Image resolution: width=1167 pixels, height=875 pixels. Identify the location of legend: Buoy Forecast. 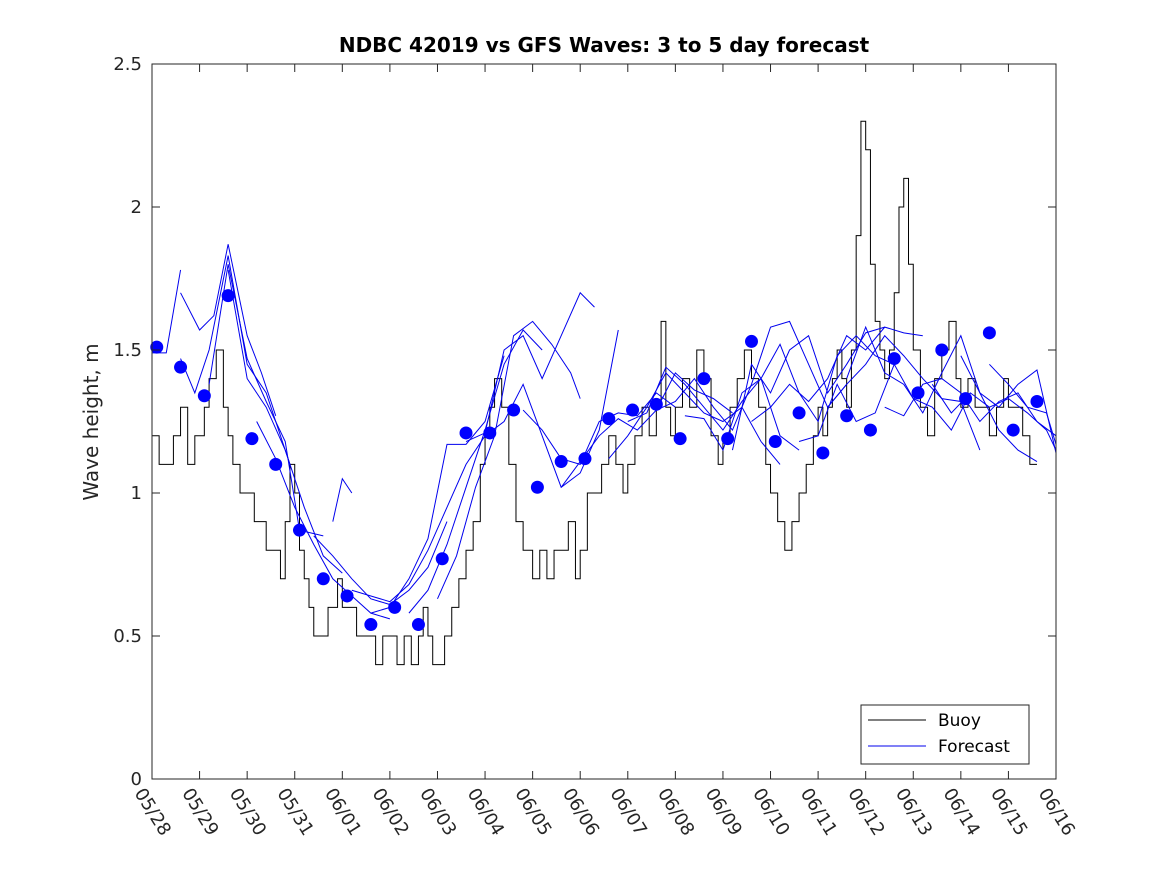
(945, 734).